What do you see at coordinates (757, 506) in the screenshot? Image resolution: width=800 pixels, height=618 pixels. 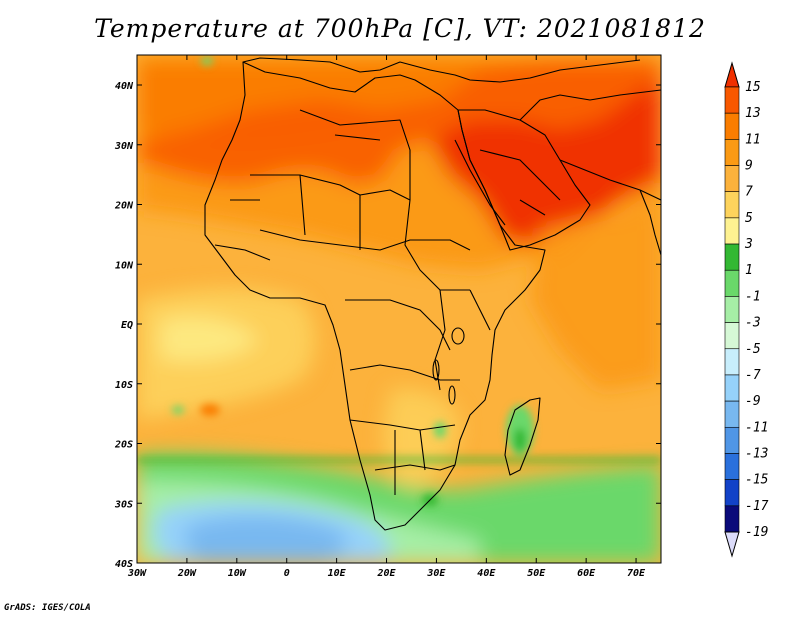 I see `colorbar-label-16: -17` at bounding box center [757, 506].